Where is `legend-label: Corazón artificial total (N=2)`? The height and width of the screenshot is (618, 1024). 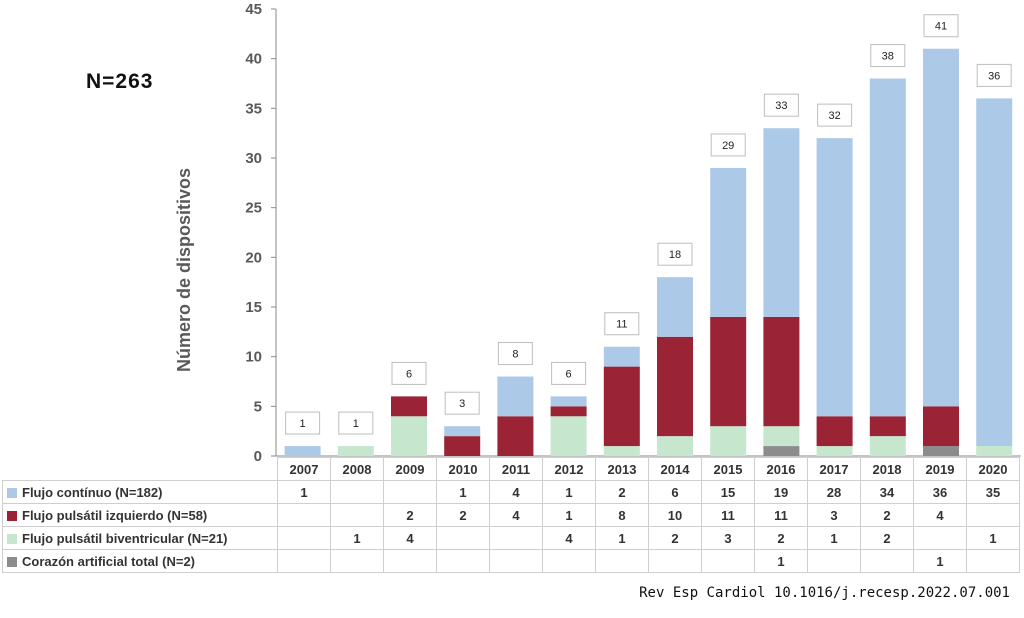
legend-label: Corazón artificial total (N=2) is located at coordinates (108, 561).